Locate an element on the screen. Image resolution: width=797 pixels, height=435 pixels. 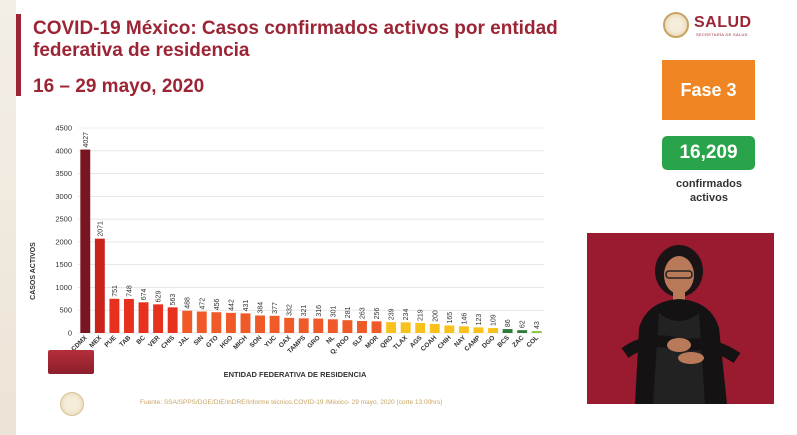
mexico-seal-icon is located at coordinates (676, 25).